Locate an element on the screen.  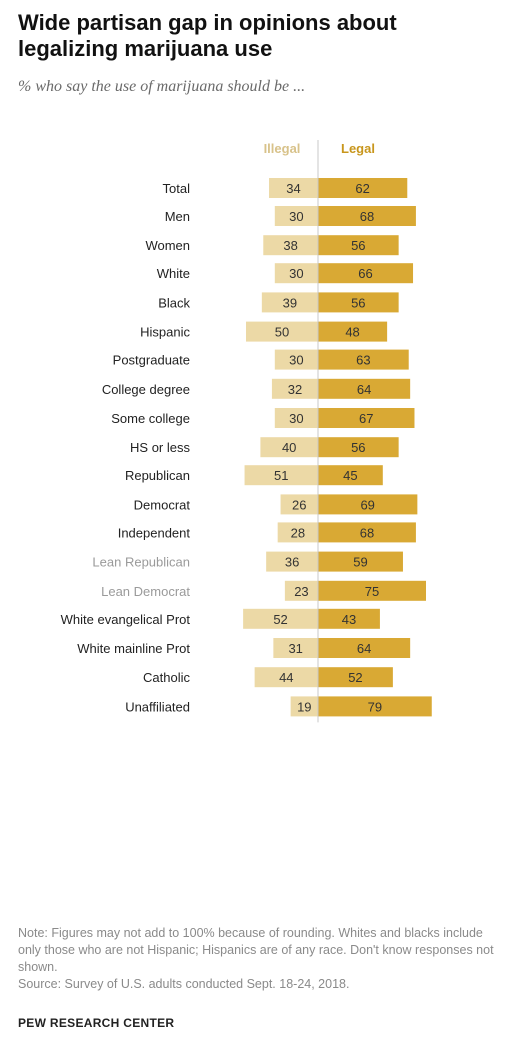
category-label-women: Women is located at coordinates (167, 245).